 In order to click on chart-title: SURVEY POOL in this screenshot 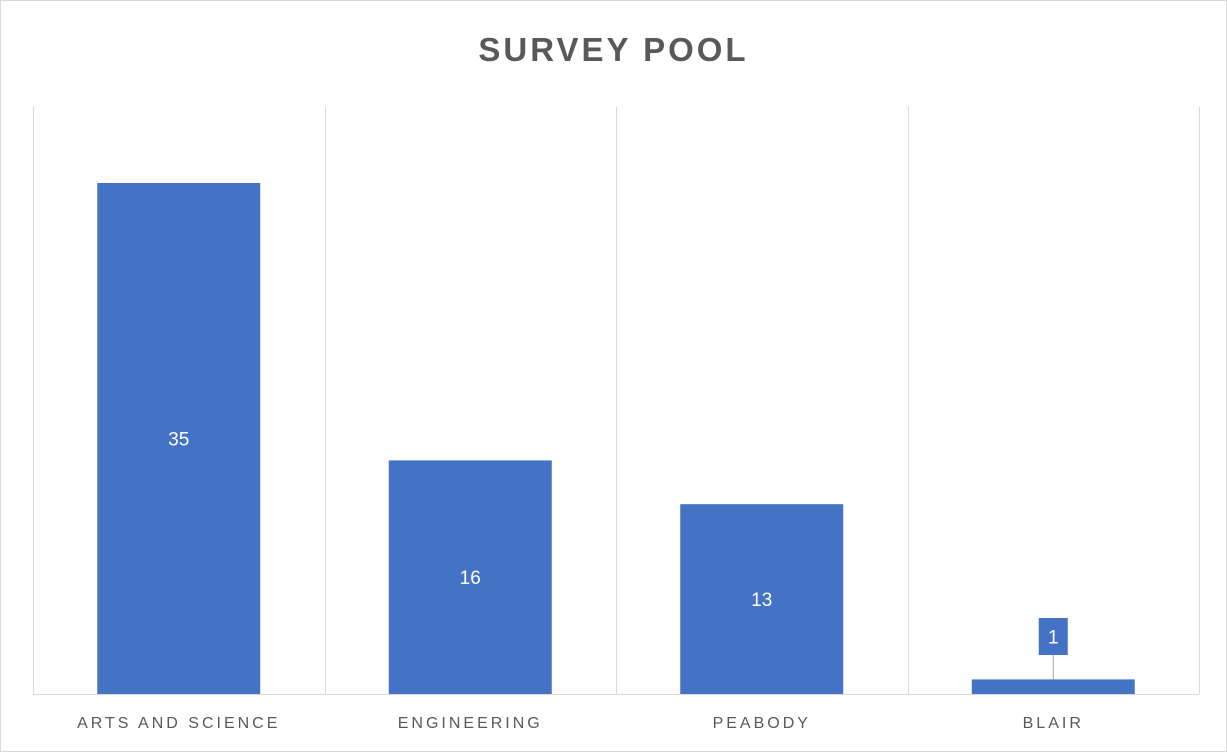, I will do `click(613, 49)`.